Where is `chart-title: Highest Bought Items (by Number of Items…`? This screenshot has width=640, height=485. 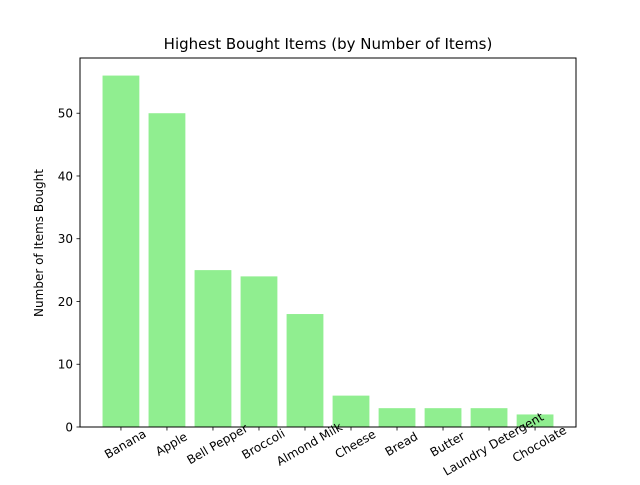 chart-title: Highest Bought Items (by Number of Items… is located at coordinates (328, 44).